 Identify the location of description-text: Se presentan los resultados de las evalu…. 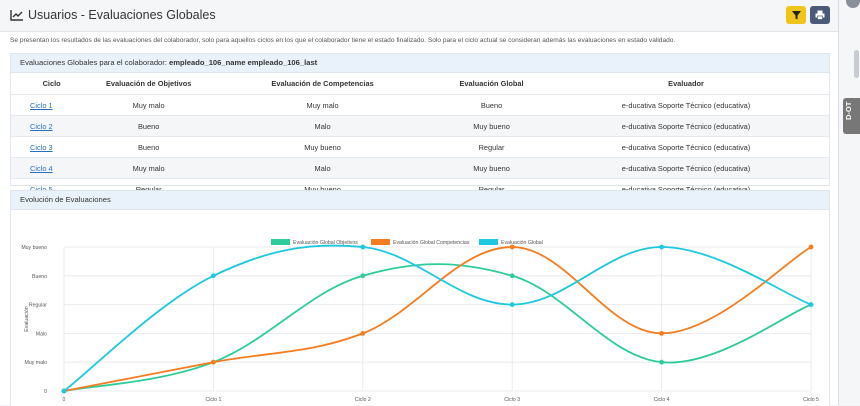
(343, 40).